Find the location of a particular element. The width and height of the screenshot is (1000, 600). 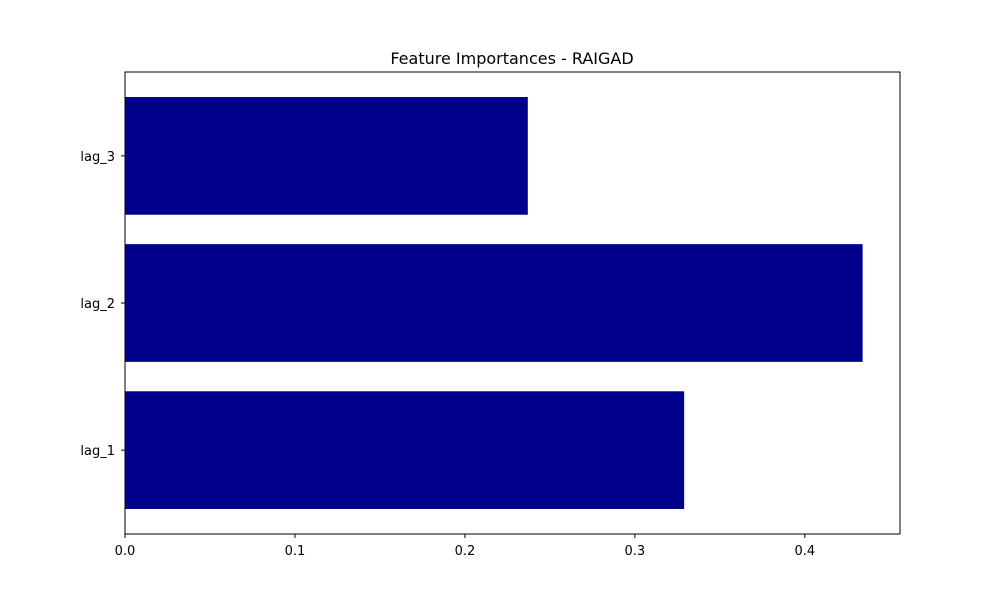

y-tick-label: lag_3 is located at coordinates (97, 157).